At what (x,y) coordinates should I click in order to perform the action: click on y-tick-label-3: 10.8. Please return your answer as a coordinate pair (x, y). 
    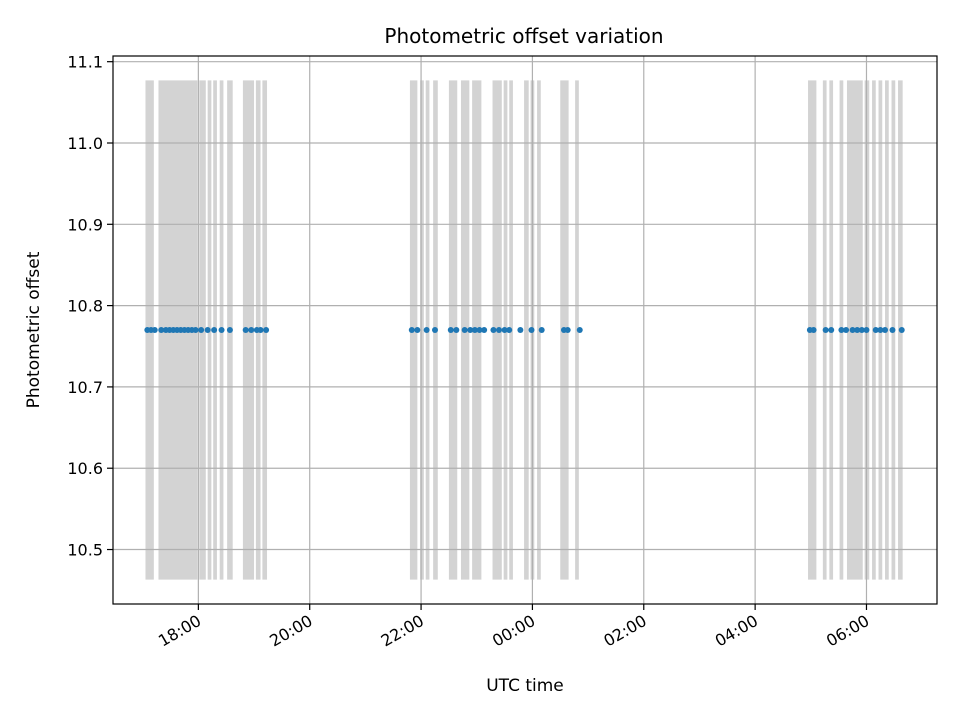
    Looking at the image, I should click on (85, 306).